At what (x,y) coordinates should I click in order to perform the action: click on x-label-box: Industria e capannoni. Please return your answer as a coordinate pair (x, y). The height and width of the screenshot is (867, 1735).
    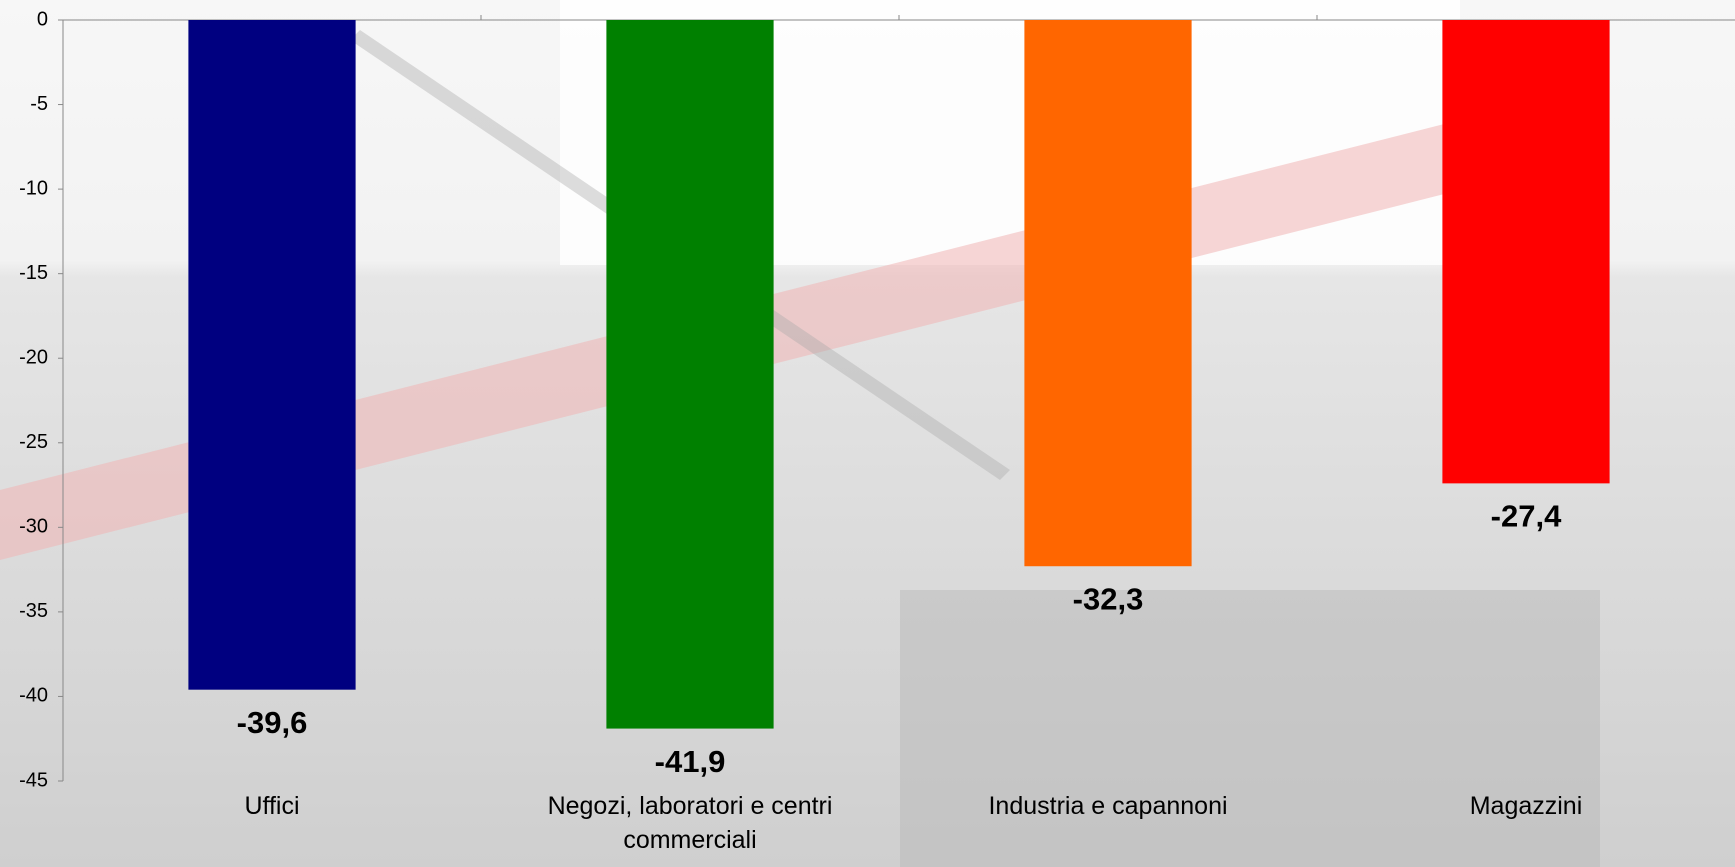
    Looking at the image, I should click on (1108, 806).